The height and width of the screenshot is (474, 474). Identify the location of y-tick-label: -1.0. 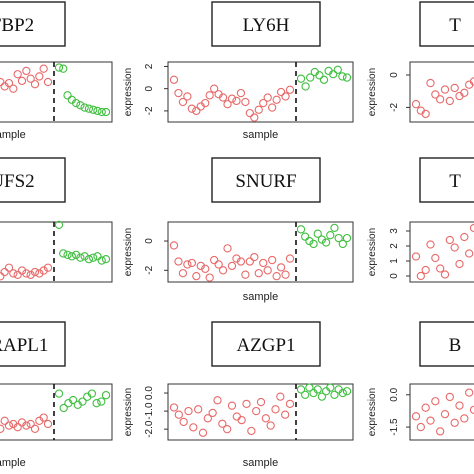
(149, 411).